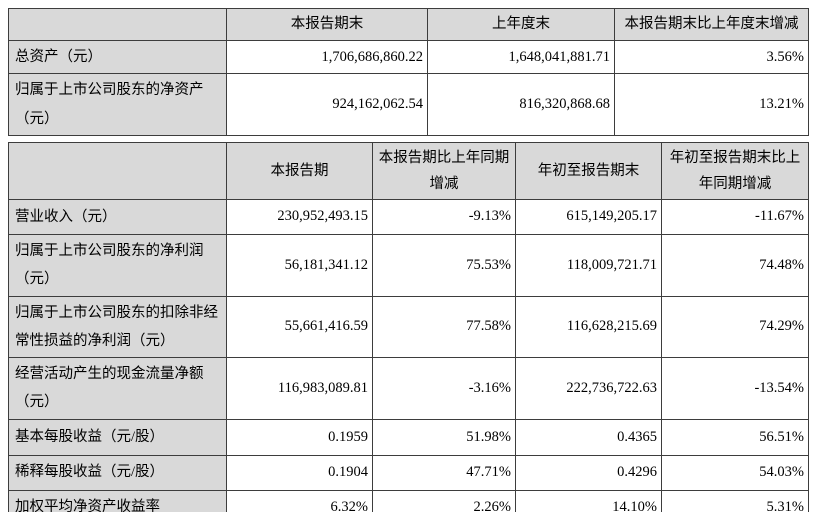 This screenshot has height=512, width=816. What do you see at coordinates (588, 265) in the screenshot?
I see `value-cell: 118,009,721.71` at bounding box center [588, 265].